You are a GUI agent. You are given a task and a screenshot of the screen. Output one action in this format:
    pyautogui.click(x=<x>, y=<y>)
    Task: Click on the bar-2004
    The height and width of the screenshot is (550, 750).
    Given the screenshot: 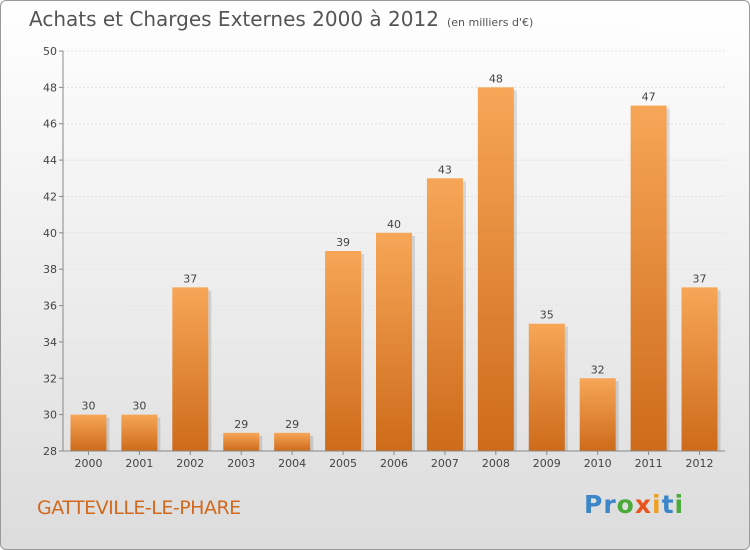 What is the action you would take?
    pyautogui.click(x=292, y=441)
    